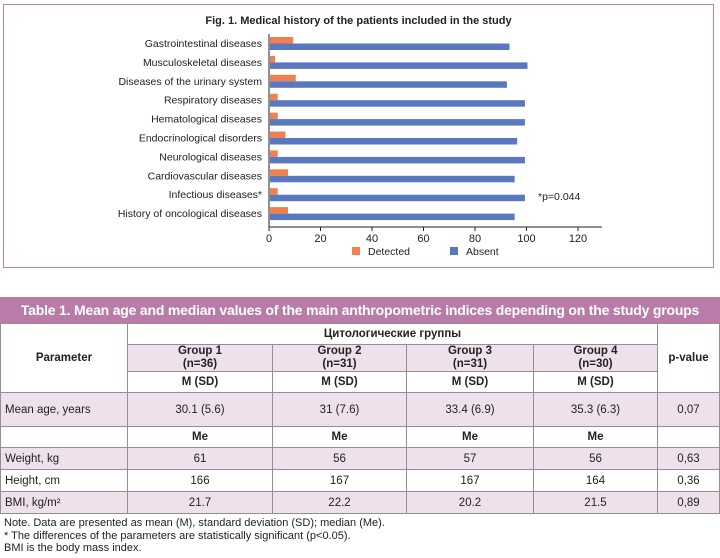 The width and height of the screenshot is (720, 558). Describe the element at coordinates (203, 44) in the screenshot. I see `category-label: Gastrointestinal diseases` at that location.